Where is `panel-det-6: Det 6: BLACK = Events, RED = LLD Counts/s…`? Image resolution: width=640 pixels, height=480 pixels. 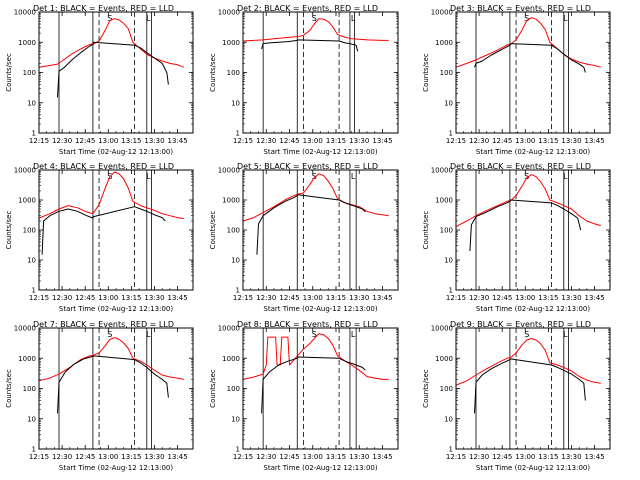 panel-det-6: Det 6: BLACK = Events, RED = LLD Counts/s… is located at coordinates (516, 237).